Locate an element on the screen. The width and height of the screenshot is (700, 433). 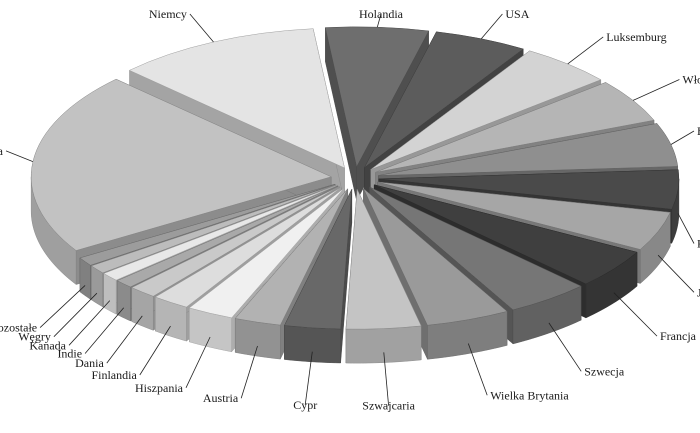
label-korea-pld: Korea Płd. is located at coordinates (698, 244).